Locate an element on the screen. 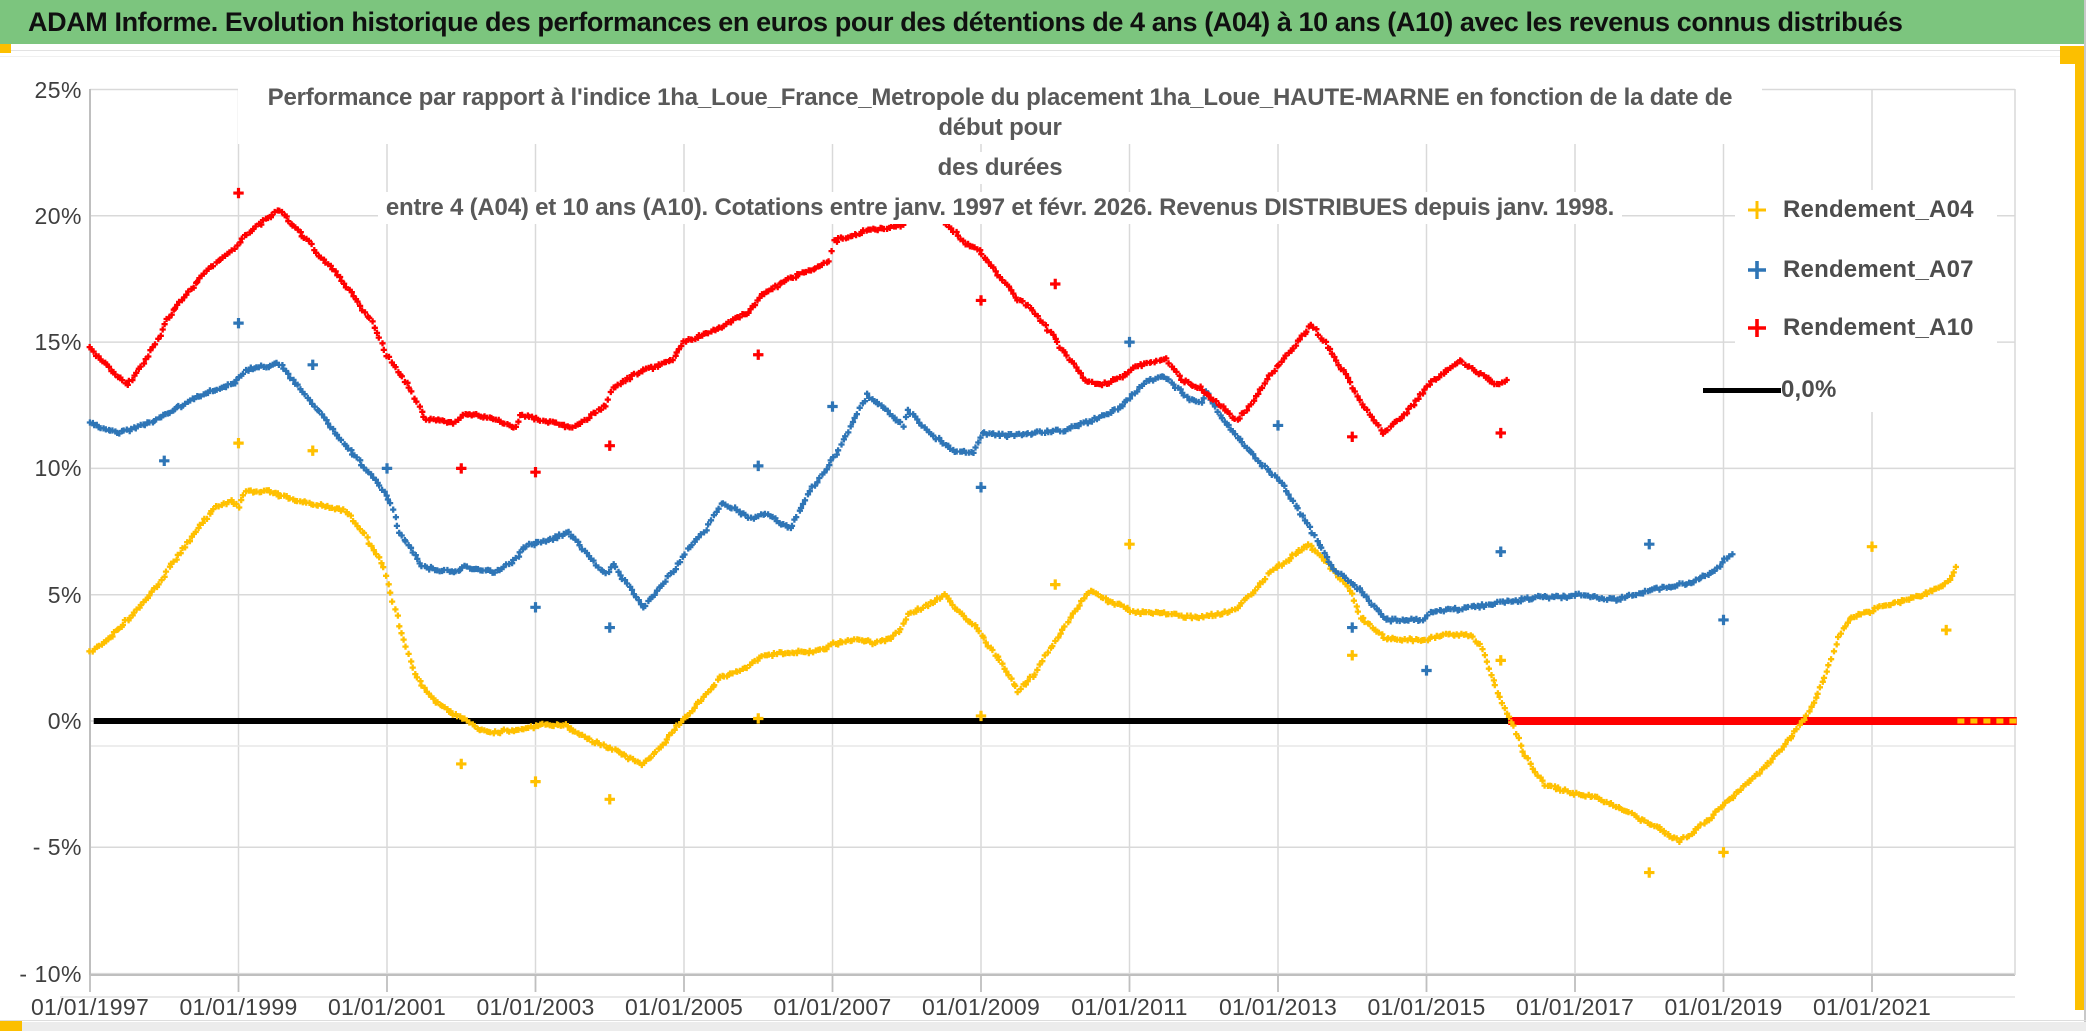  legend is located at coordinates (1866, 301).